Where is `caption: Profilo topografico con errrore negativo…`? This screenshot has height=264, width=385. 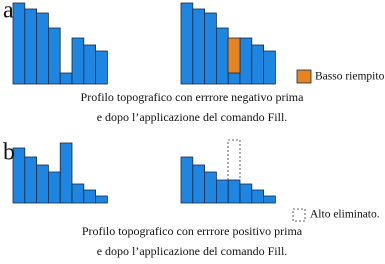
caption: Profilo topografico con errrore negativo… is located at coordinates (193, 97).